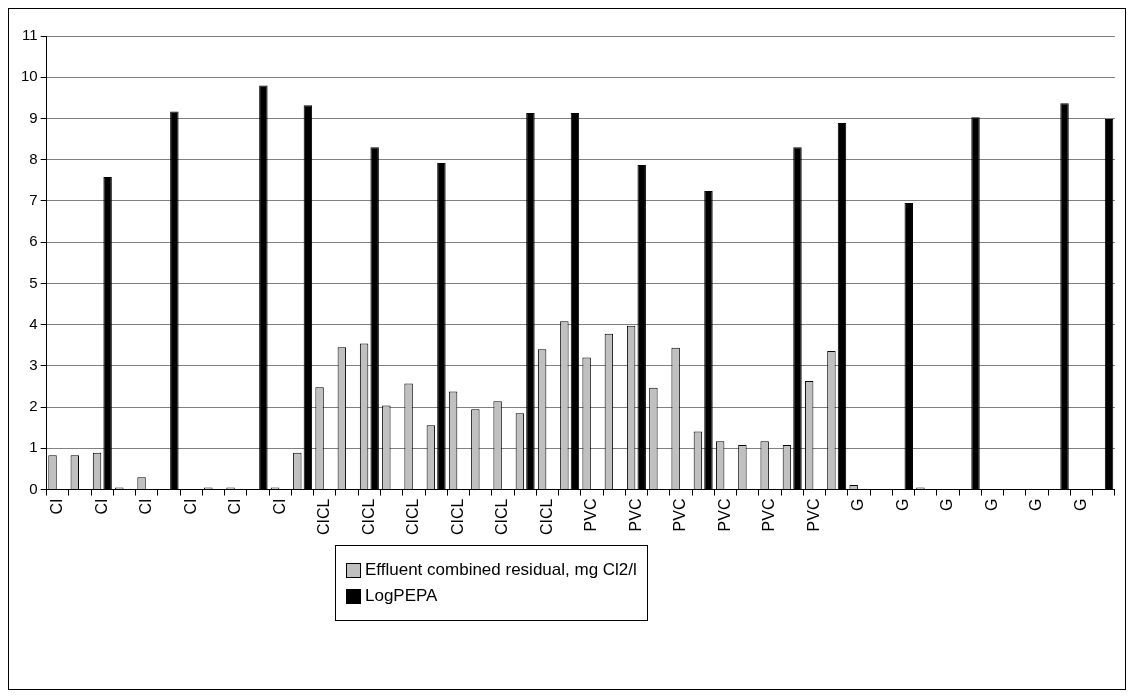 The width and height of the screenshot is (1134, 698). Describe the element at coordinates (33, 406) in the screenshot. I see `y-tick-label: 2` at that location.